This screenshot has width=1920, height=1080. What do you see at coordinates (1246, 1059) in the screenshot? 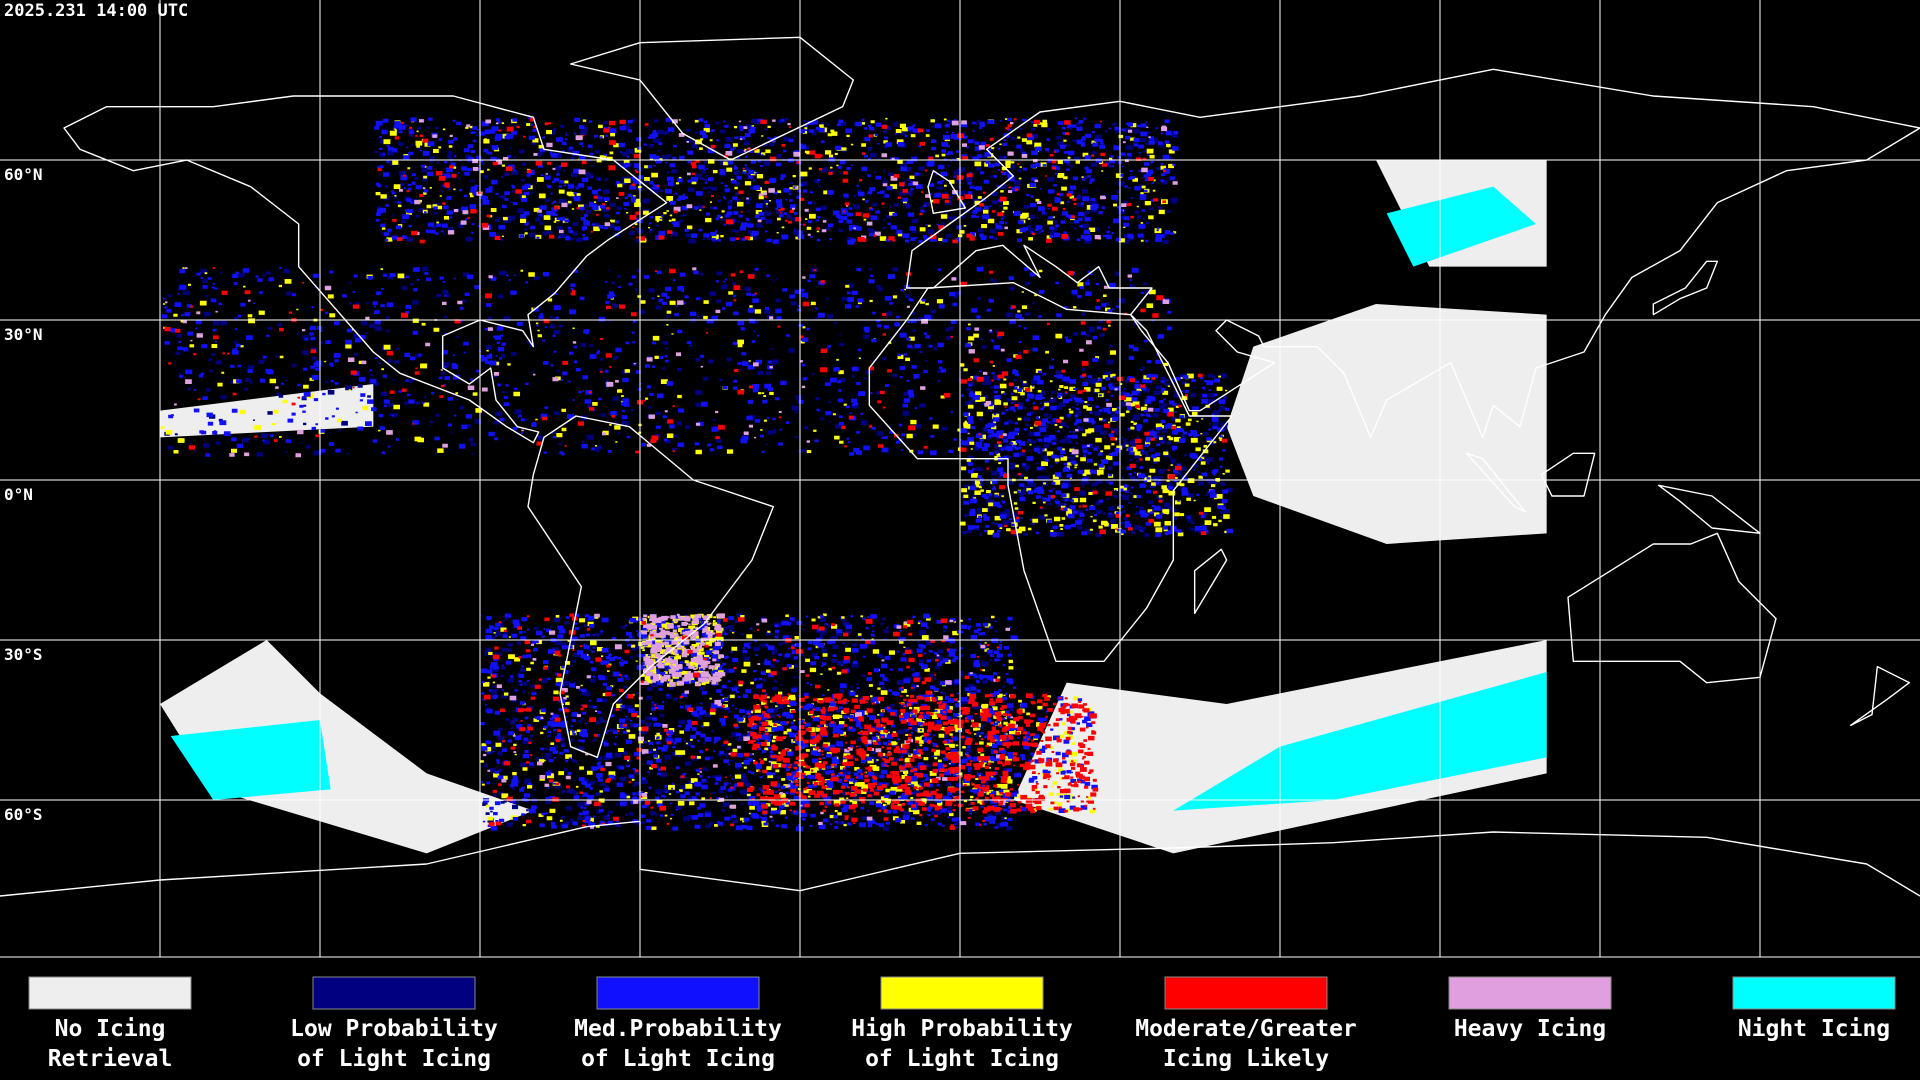
I see `legend-label: Icing Likely` at bounding box center [1246, 1059].